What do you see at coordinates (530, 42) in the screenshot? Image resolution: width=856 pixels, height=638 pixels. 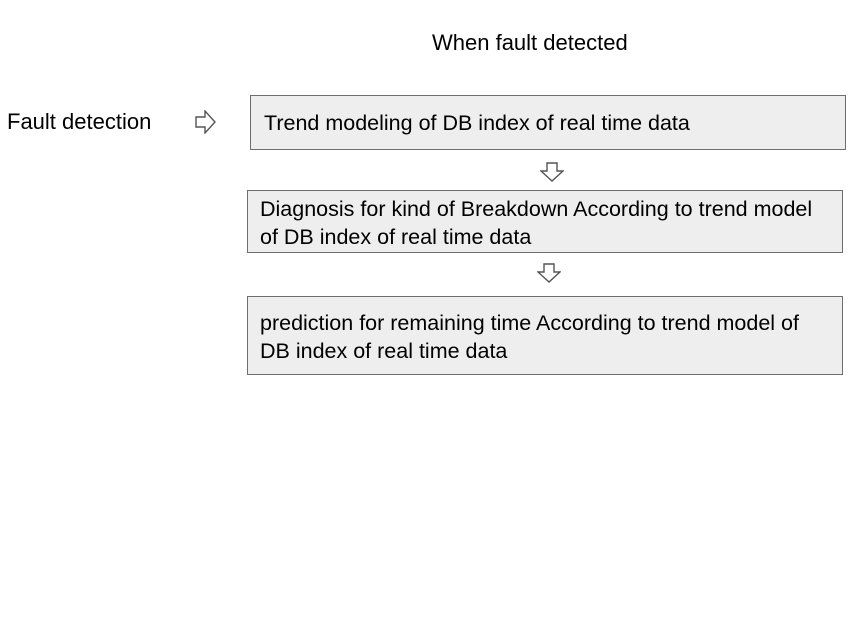 I see `diagram-title: When fault detected` at bounding box center [530, 42].